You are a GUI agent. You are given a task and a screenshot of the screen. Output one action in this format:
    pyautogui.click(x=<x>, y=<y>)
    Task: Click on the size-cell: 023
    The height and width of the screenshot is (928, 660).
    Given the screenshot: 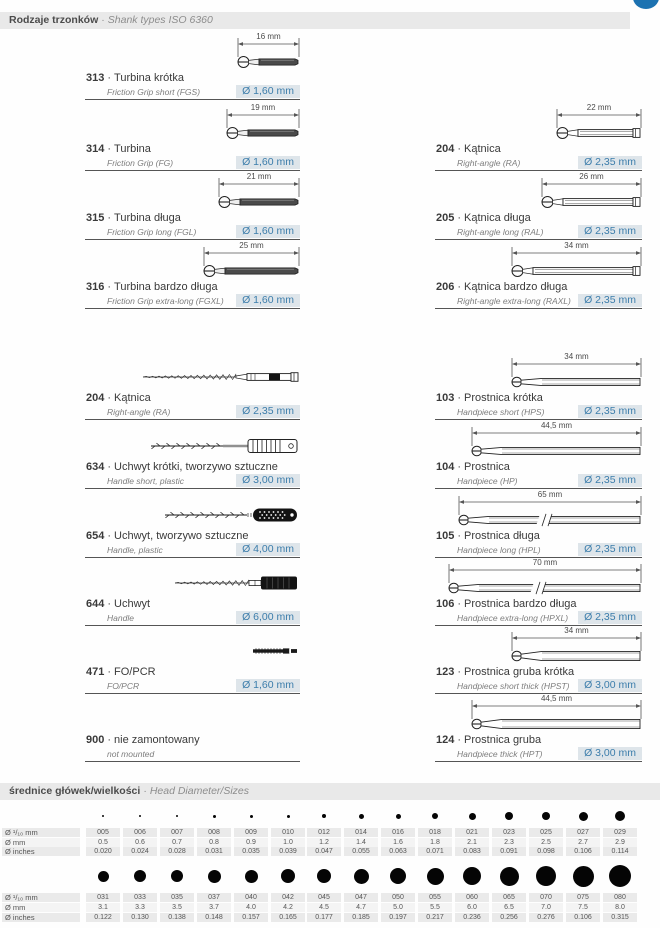 What is the action you would take?
    pyautogui.click(x=509, y=832)
    